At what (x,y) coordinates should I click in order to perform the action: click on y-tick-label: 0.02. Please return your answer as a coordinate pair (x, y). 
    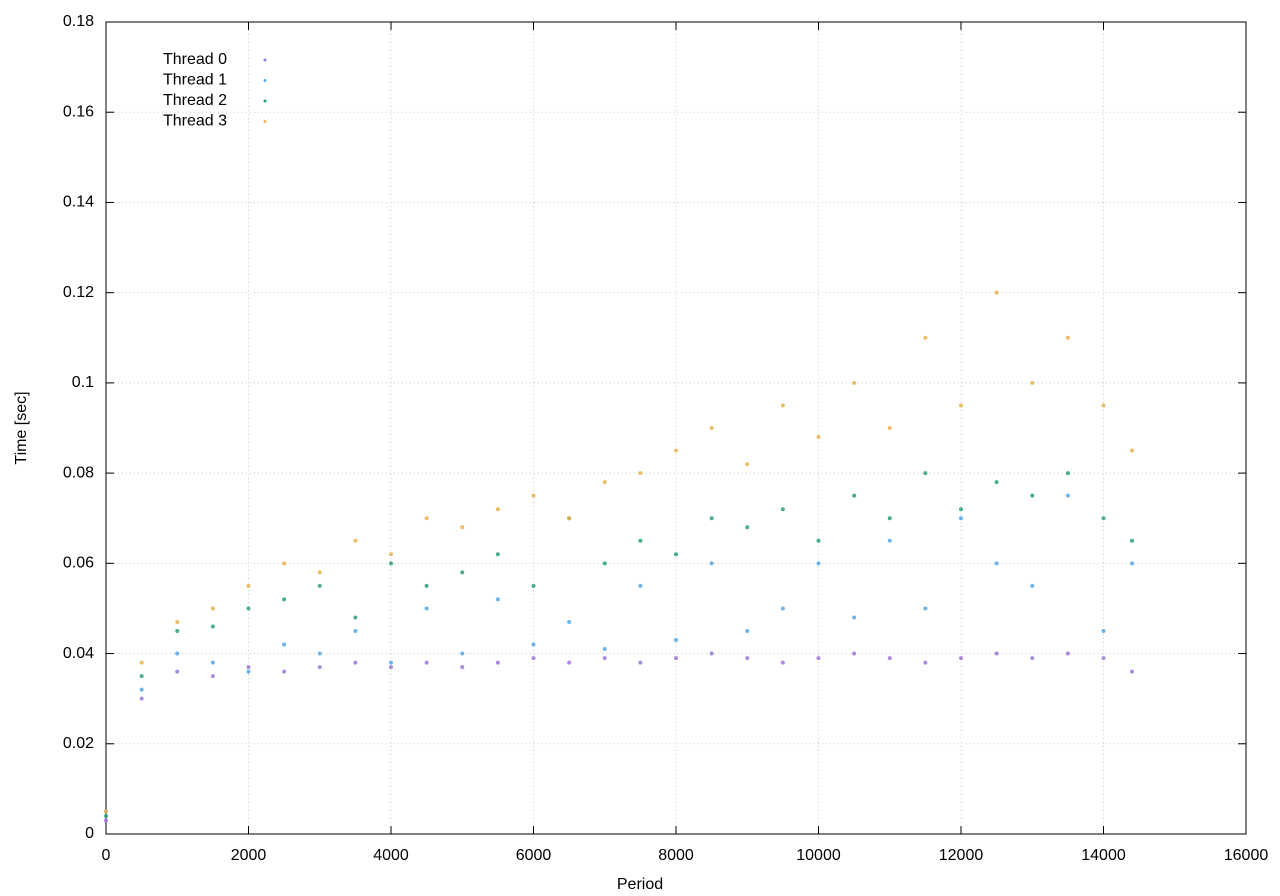
    Looking at the image, I should click on (78, 743).